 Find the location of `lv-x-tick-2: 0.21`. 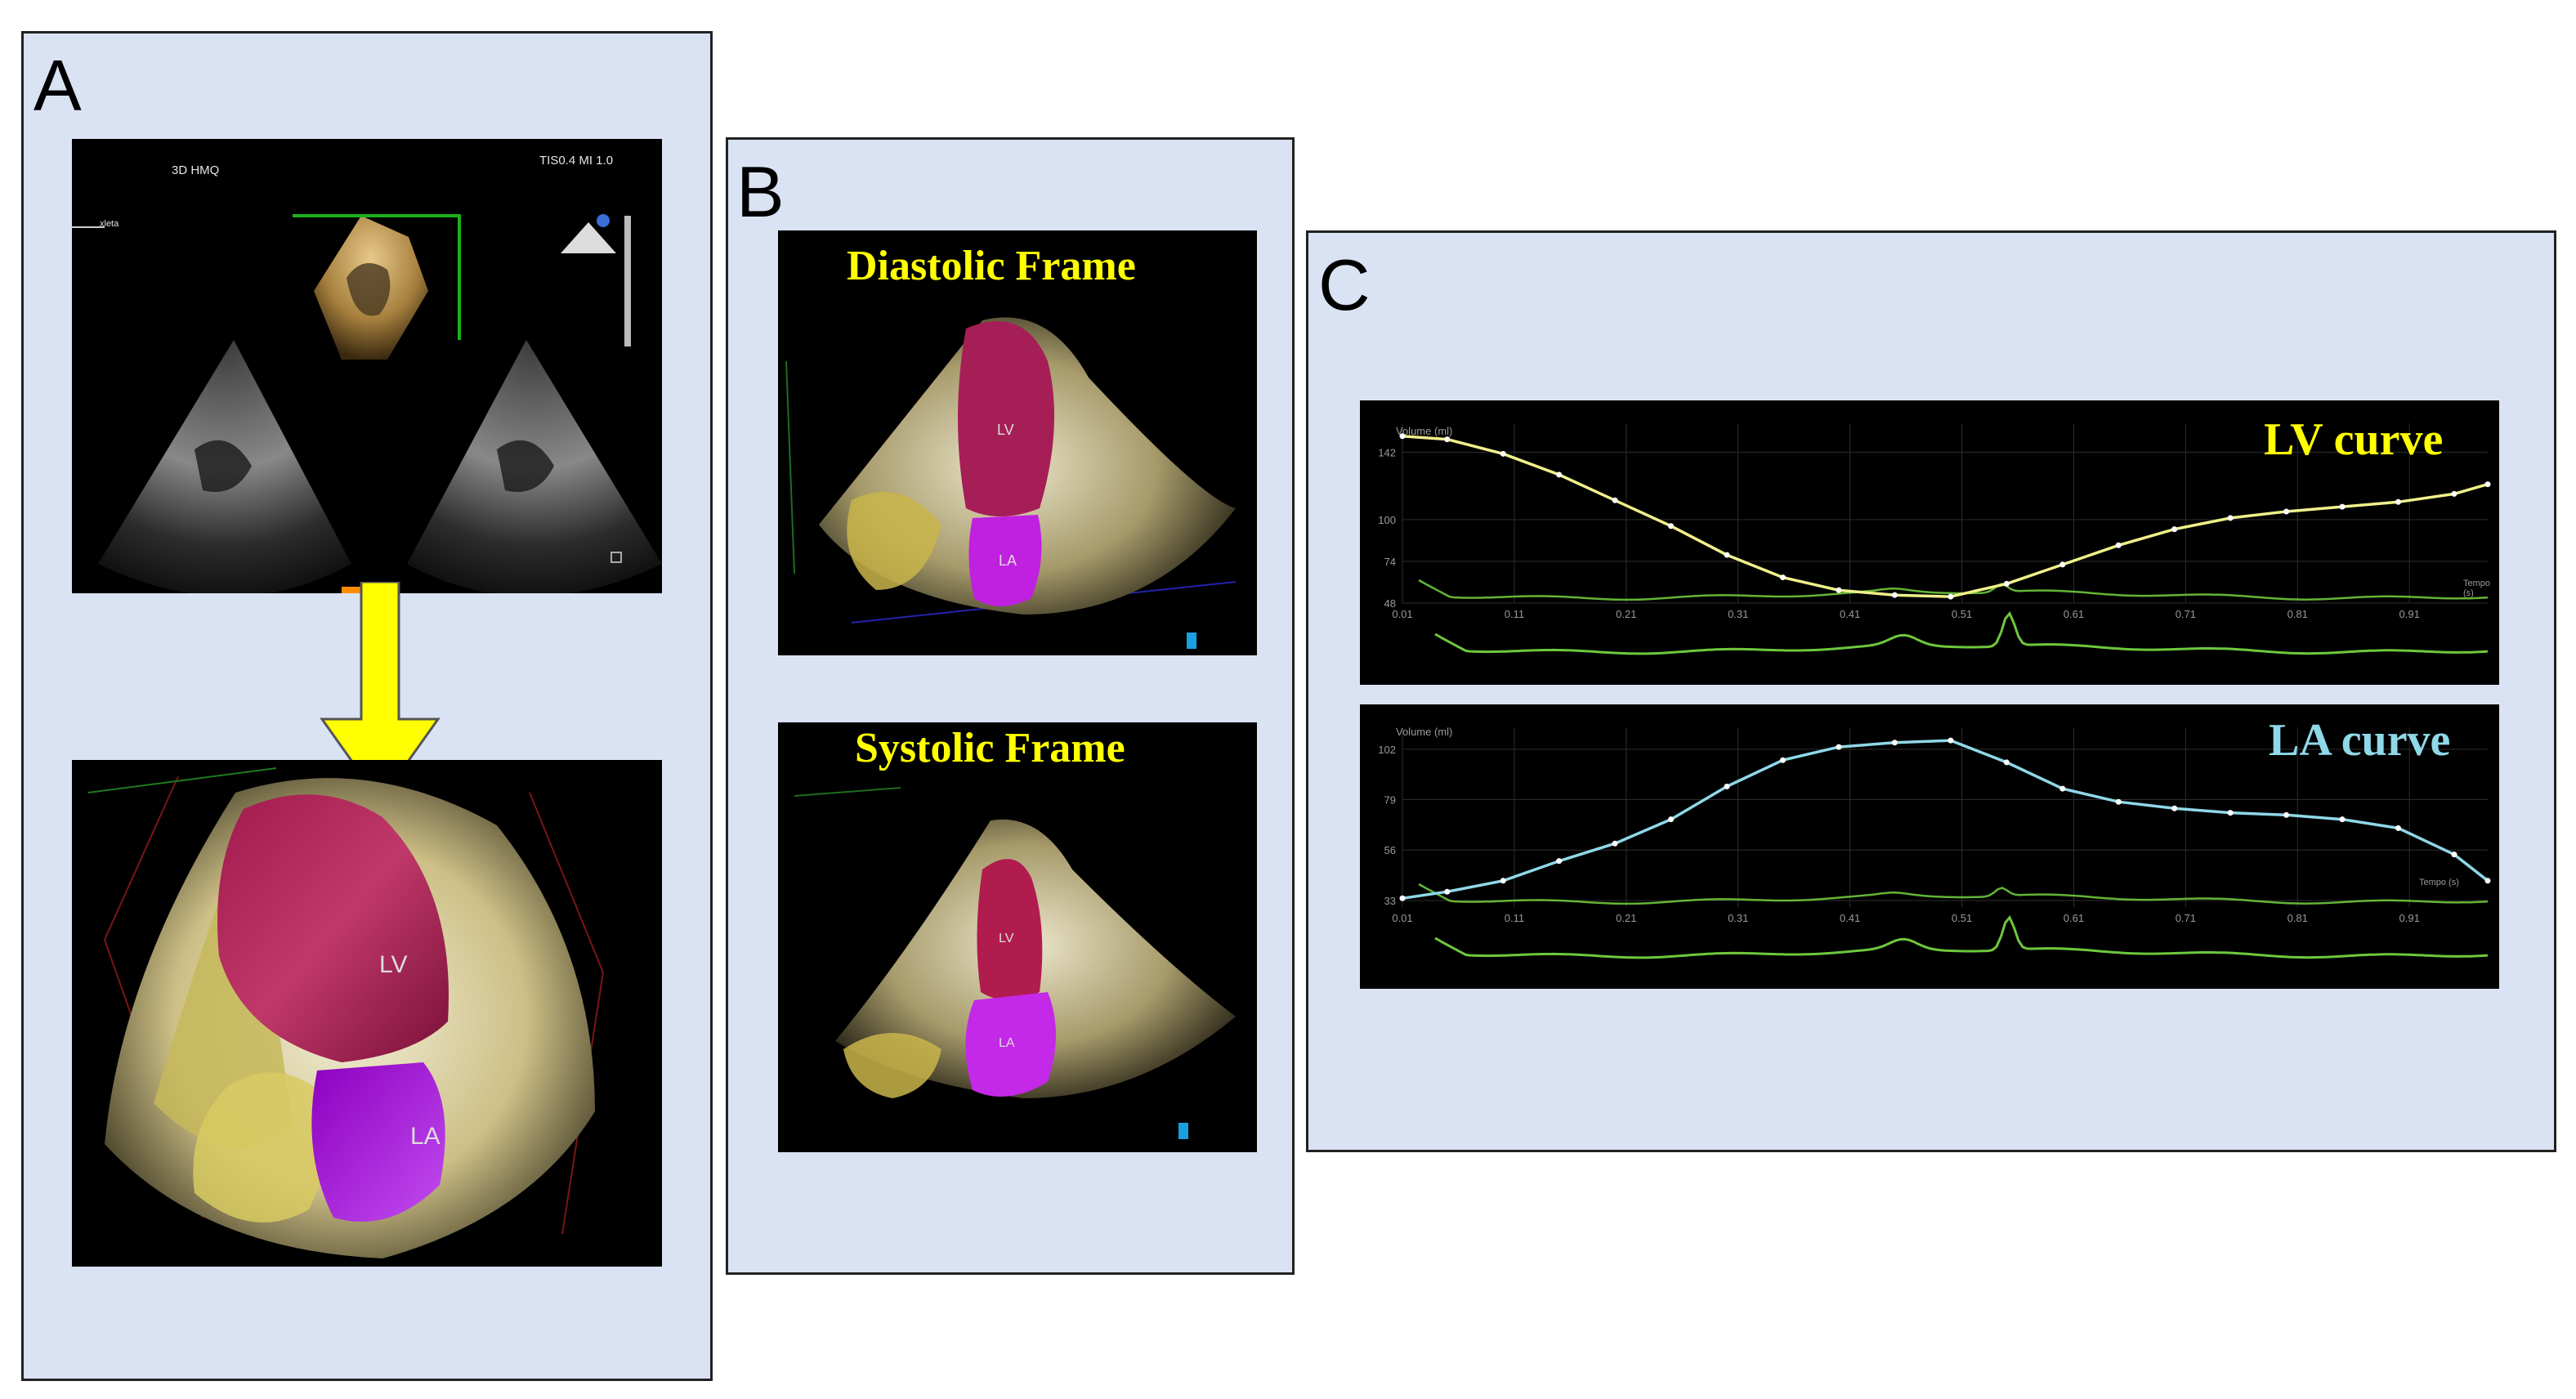

lv-x-tick-2: 0.21 is located at coordinates (1626, 614).